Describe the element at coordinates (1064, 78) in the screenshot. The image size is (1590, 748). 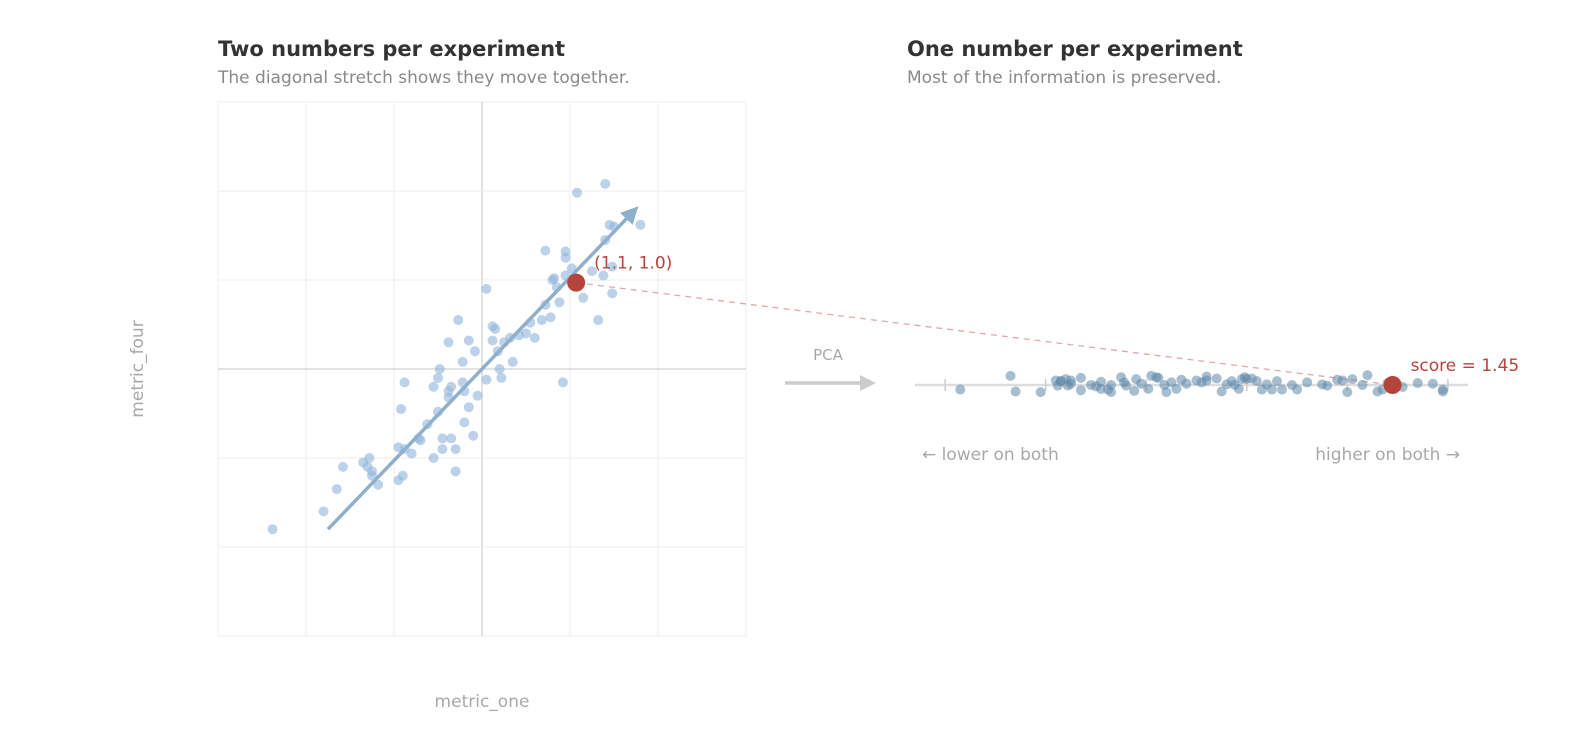
I see `right-panel-subtitle: Most of the information is preserved.` at that location.